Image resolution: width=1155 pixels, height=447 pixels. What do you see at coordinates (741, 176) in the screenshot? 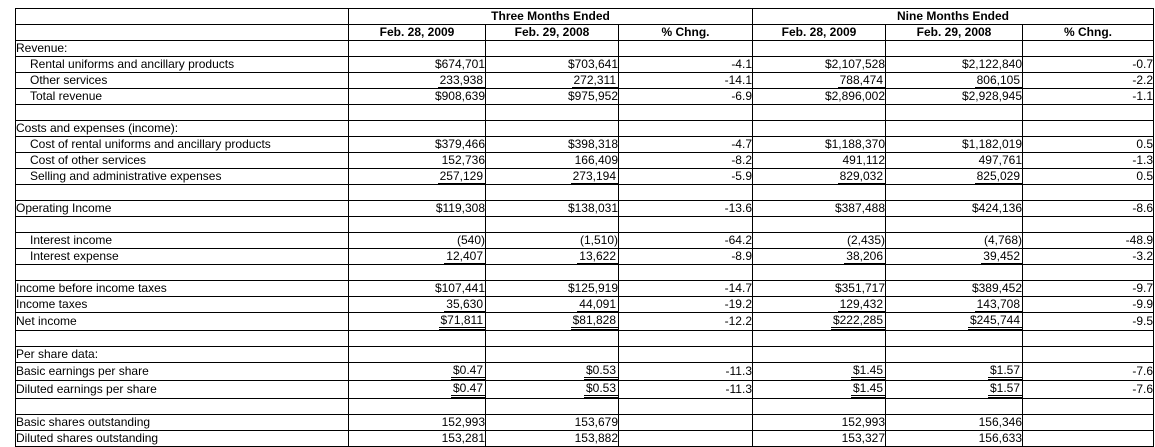
I see `cell-value: -5.9` at bounding box center [741, 176].